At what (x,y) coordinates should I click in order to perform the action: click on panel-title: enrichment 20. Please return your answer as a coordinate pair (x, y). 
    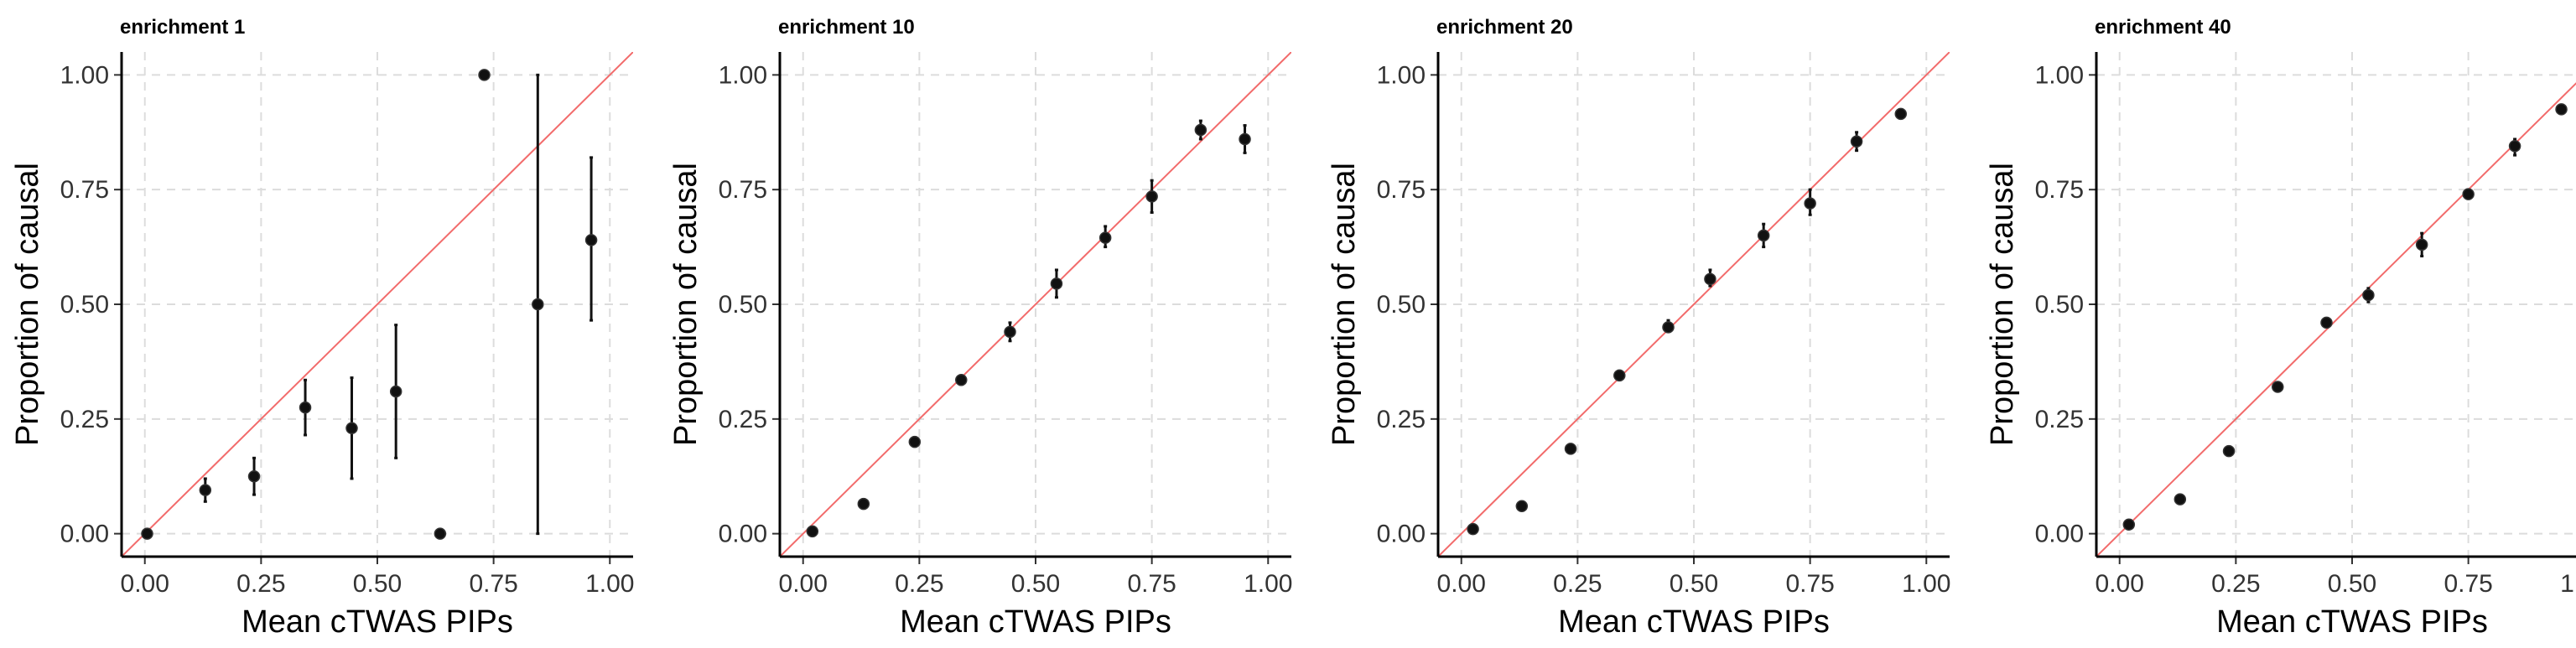
    Looking at the image, I should click on (1504, 27).